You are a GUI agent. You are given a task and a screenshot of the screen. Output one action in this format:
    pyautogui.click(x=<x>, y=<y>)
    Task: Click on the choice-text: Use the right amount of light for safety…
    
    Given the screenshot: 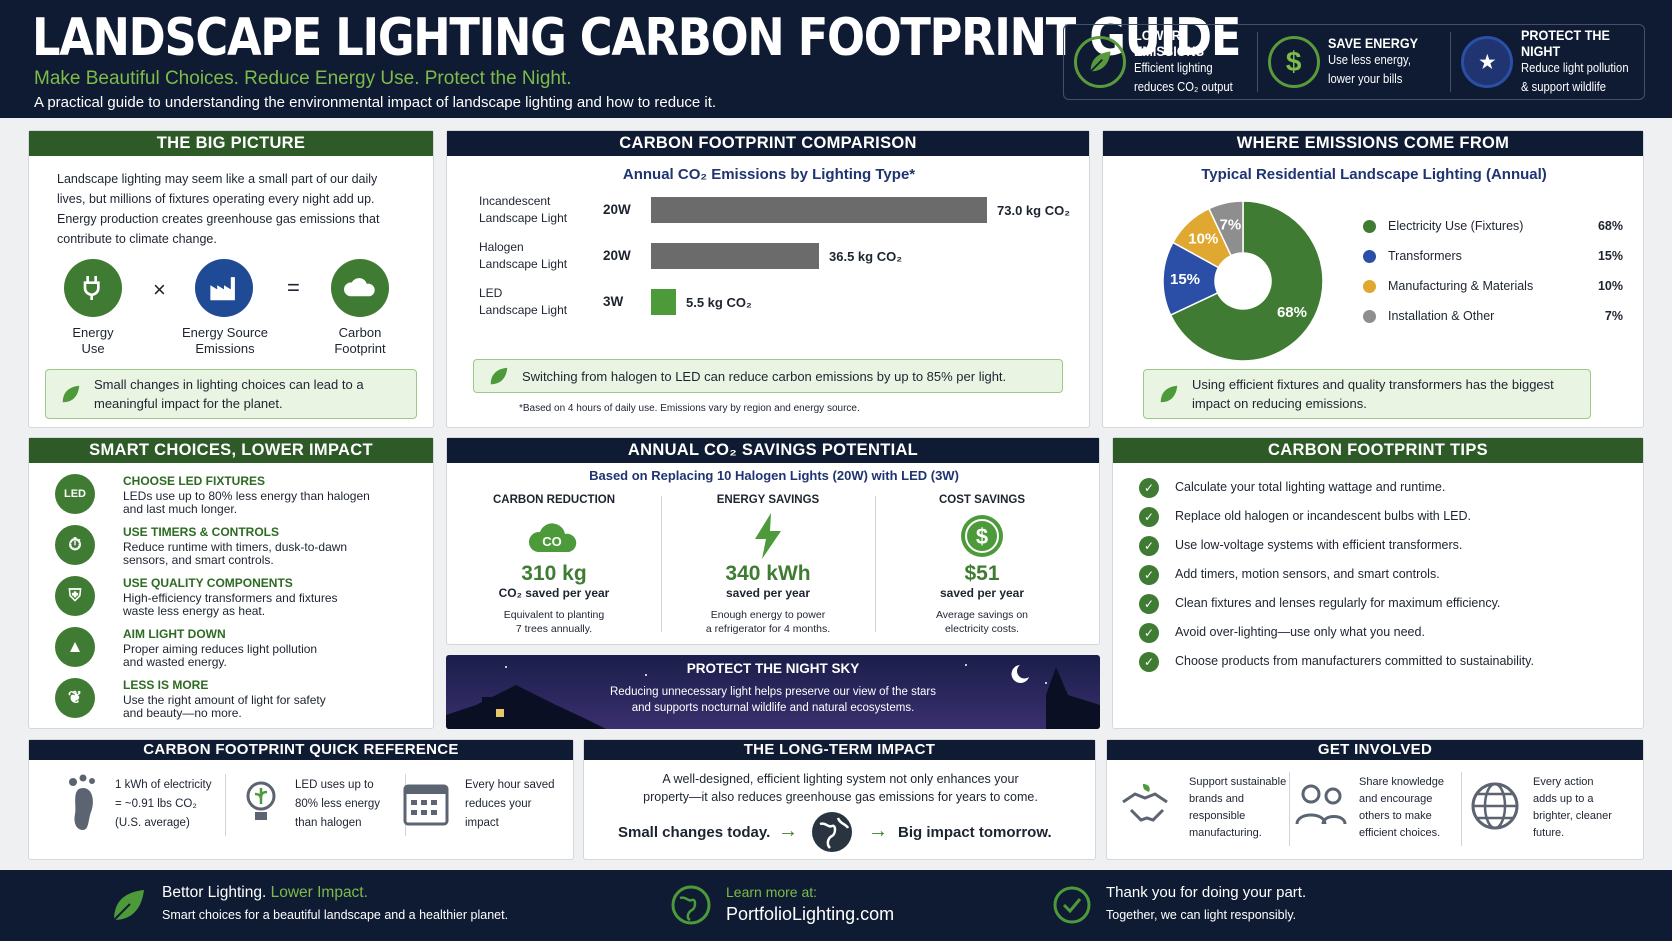 What is the action you would take?
    pyautogui.click(x=224, y=706)
    